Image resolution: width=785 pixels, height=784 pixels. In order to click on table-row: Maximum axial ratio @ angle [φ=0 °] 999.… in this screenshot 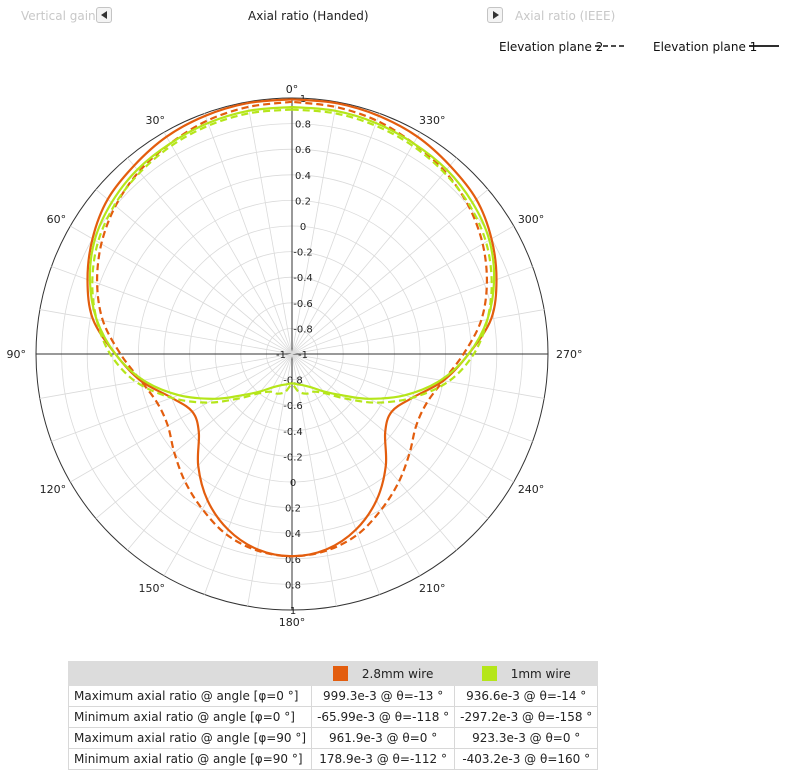, I will do `click(333, 696)`.